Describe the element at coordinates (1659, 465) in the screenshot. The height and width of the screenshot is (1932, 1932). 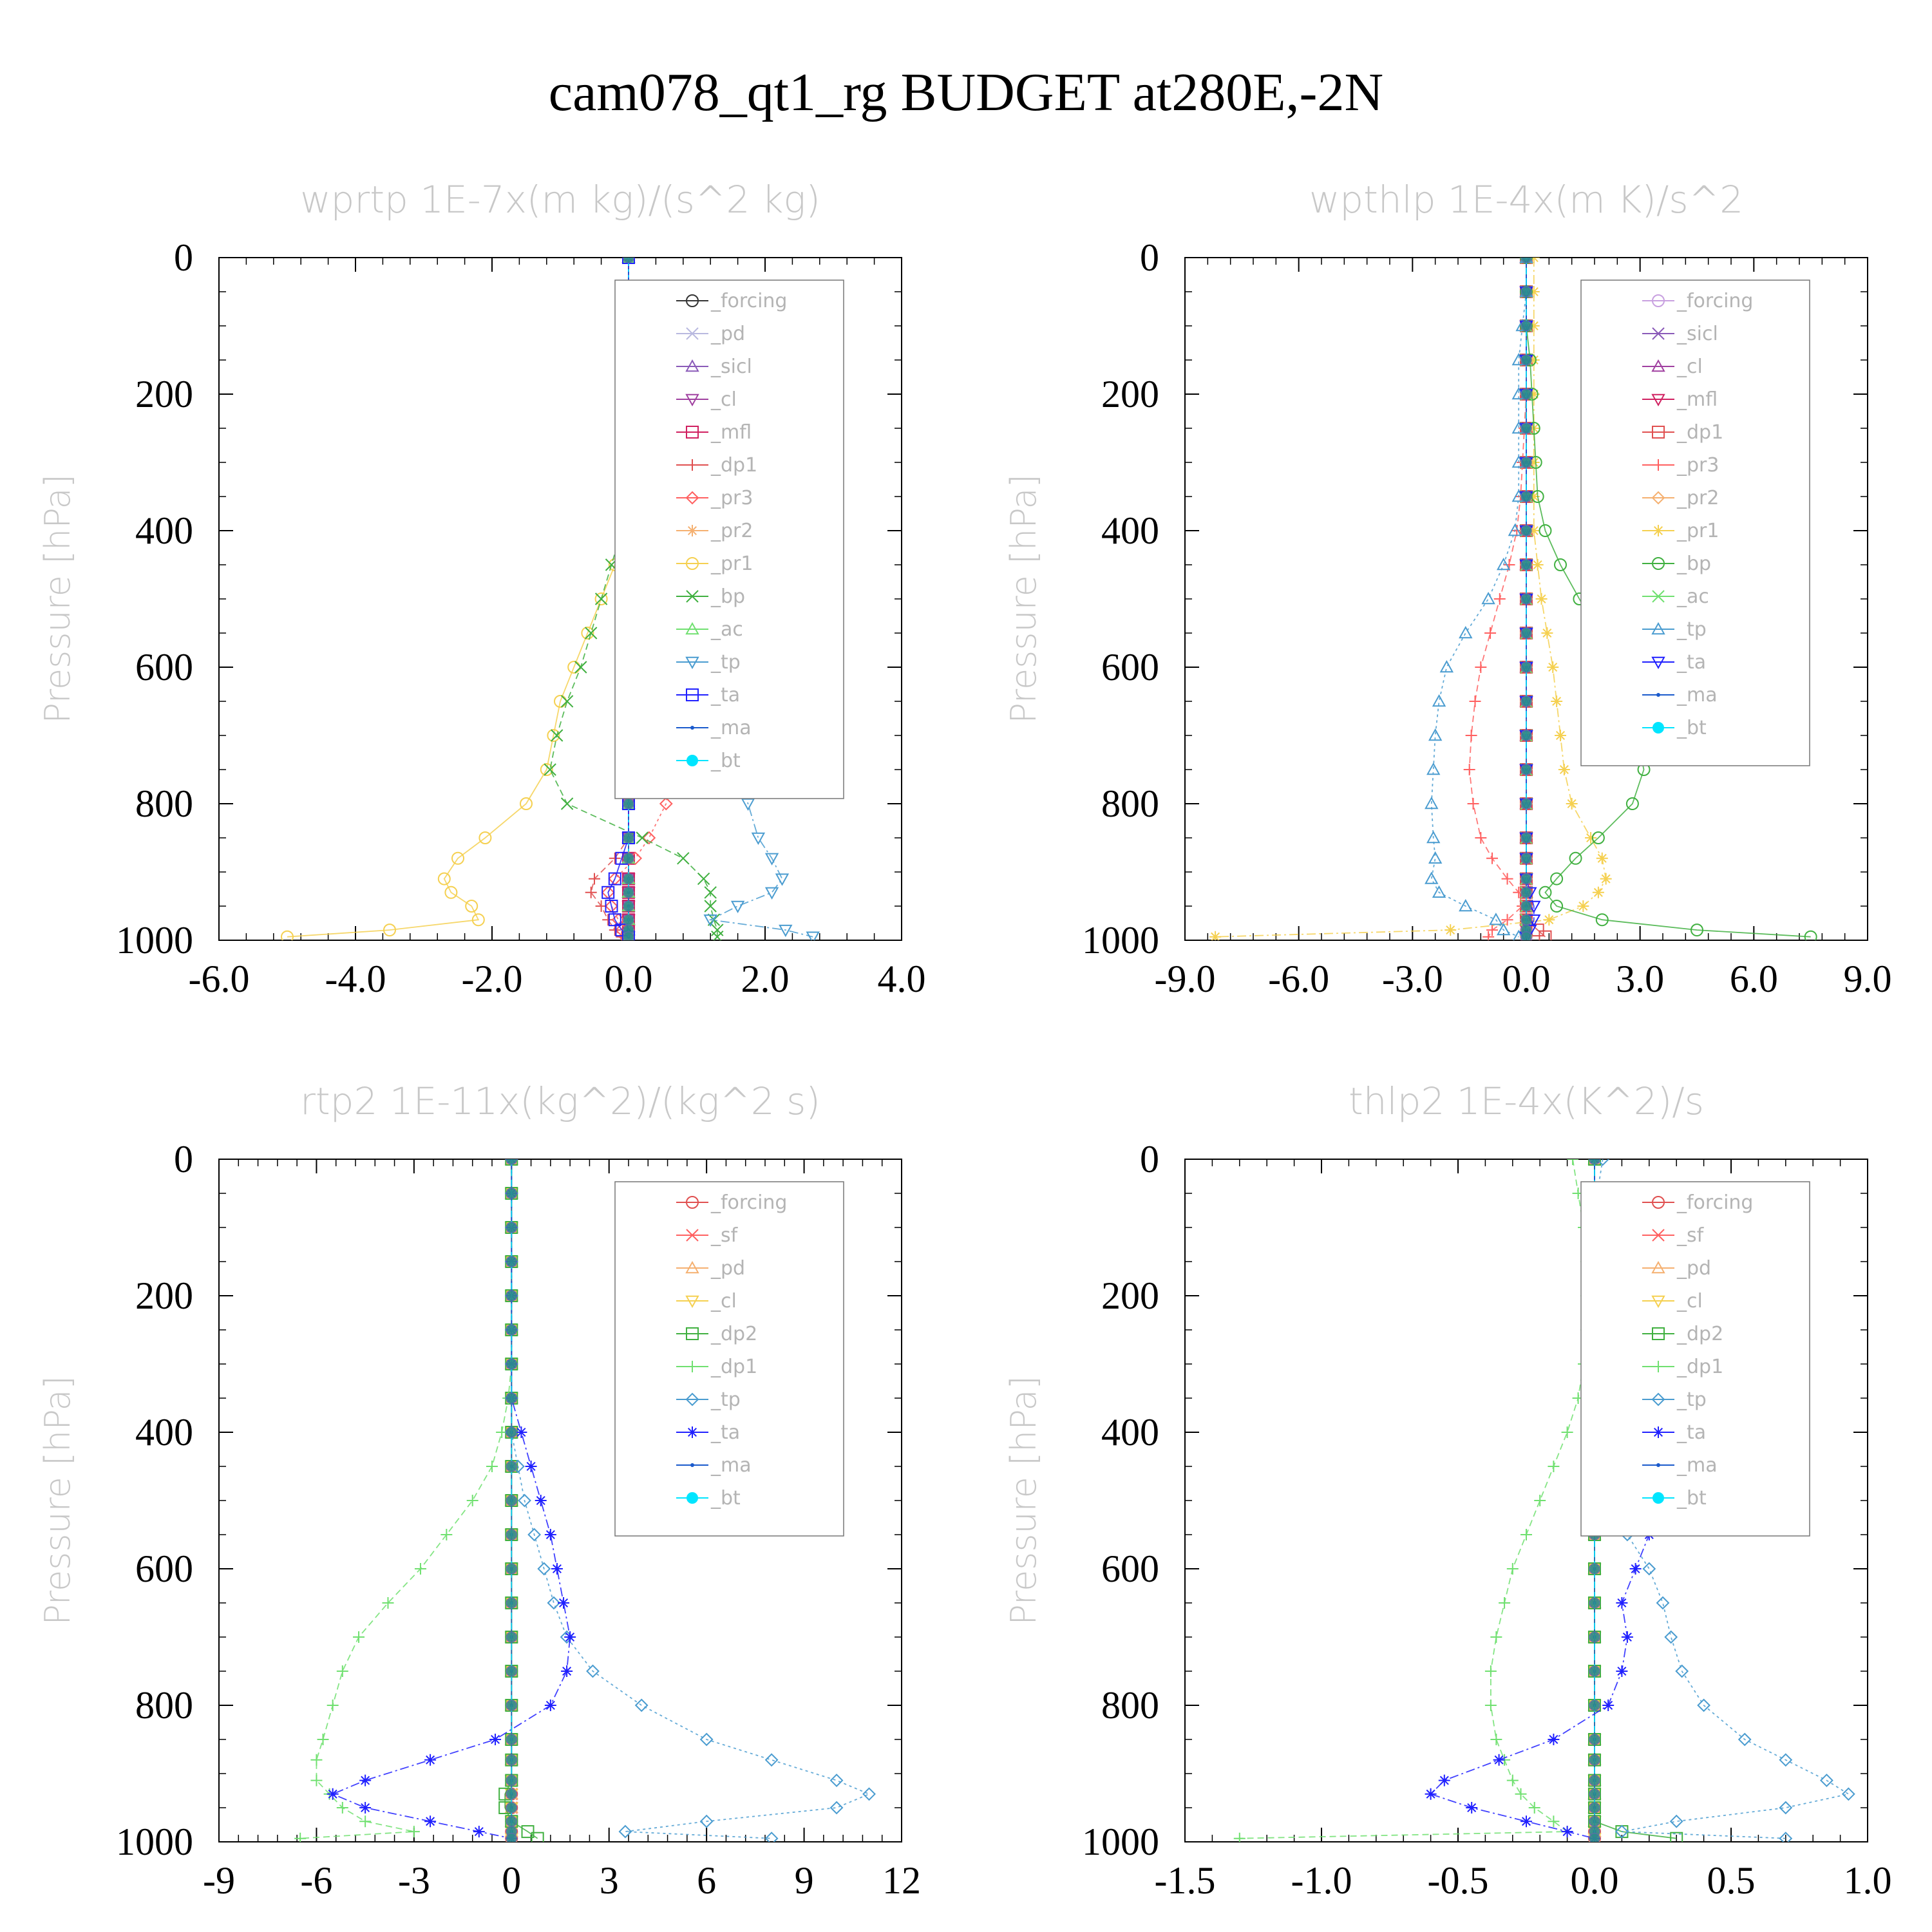
I see `legend-marker_pr3` at that location.